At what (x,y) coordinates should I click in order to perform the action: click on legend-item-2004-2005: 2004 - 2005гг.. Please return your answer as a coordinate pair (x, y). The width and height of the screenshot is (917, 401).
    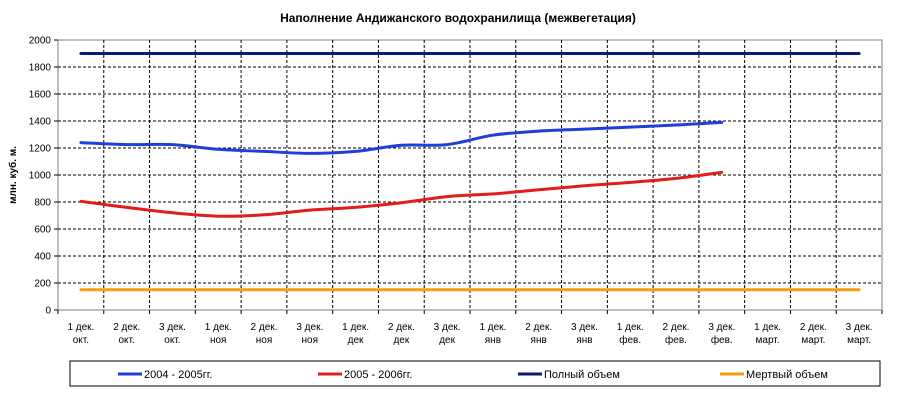
    Looking at the image, I should click on (165, 375).